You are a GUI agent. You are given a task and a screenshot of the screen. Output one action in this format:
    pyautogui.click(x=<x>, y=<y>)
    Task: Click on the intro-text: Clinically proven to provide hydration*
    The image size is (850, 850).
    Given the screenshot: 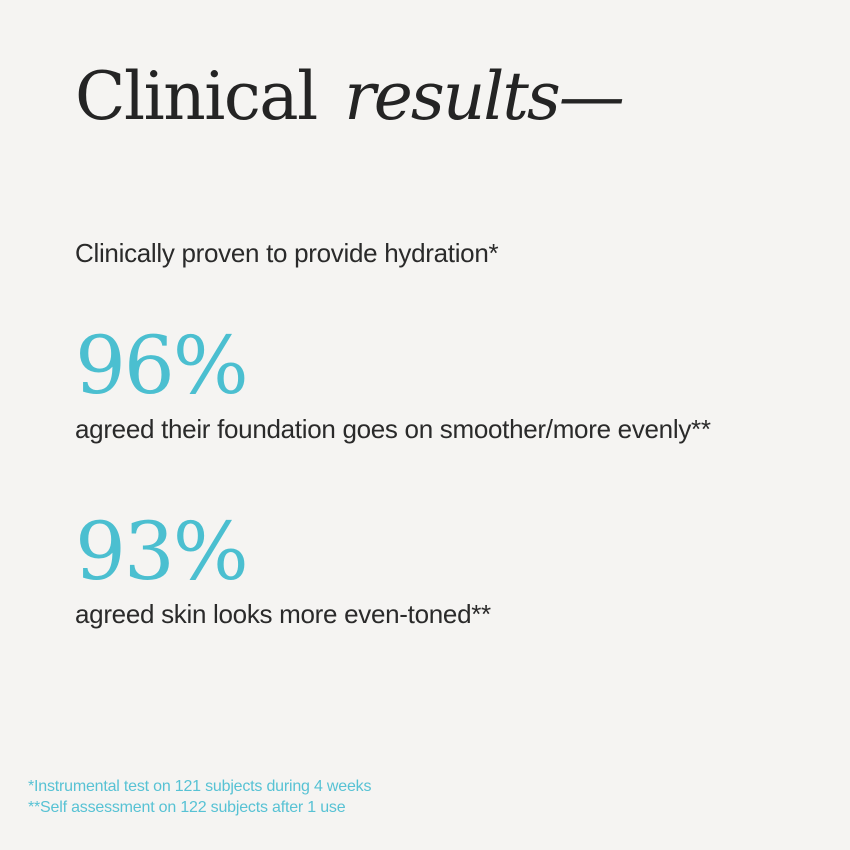 What is the action you would take?
    pyautogui.click(x=287, y=253)
    